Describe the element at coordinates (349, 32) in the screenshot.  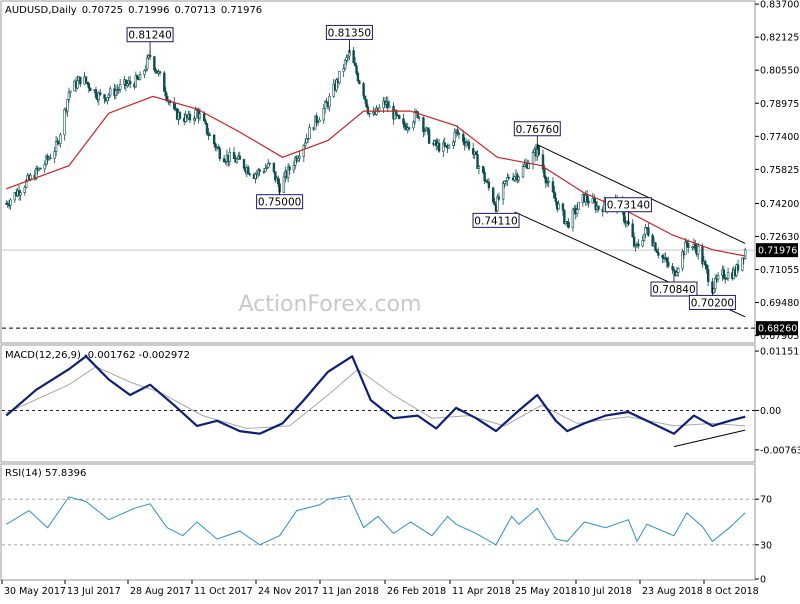
I see `callout-box` at that location.